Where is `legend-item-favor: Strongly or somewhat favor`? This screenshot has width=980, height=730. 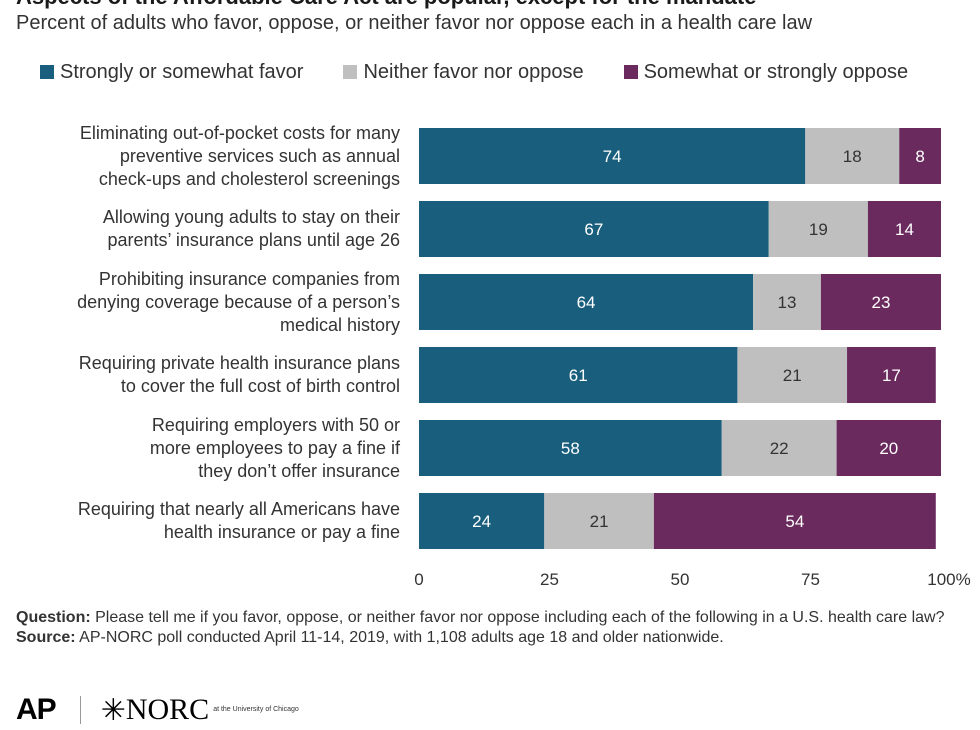 legend-item-favor: Strongly or somewhat favor is located at coordinates (171, 72).